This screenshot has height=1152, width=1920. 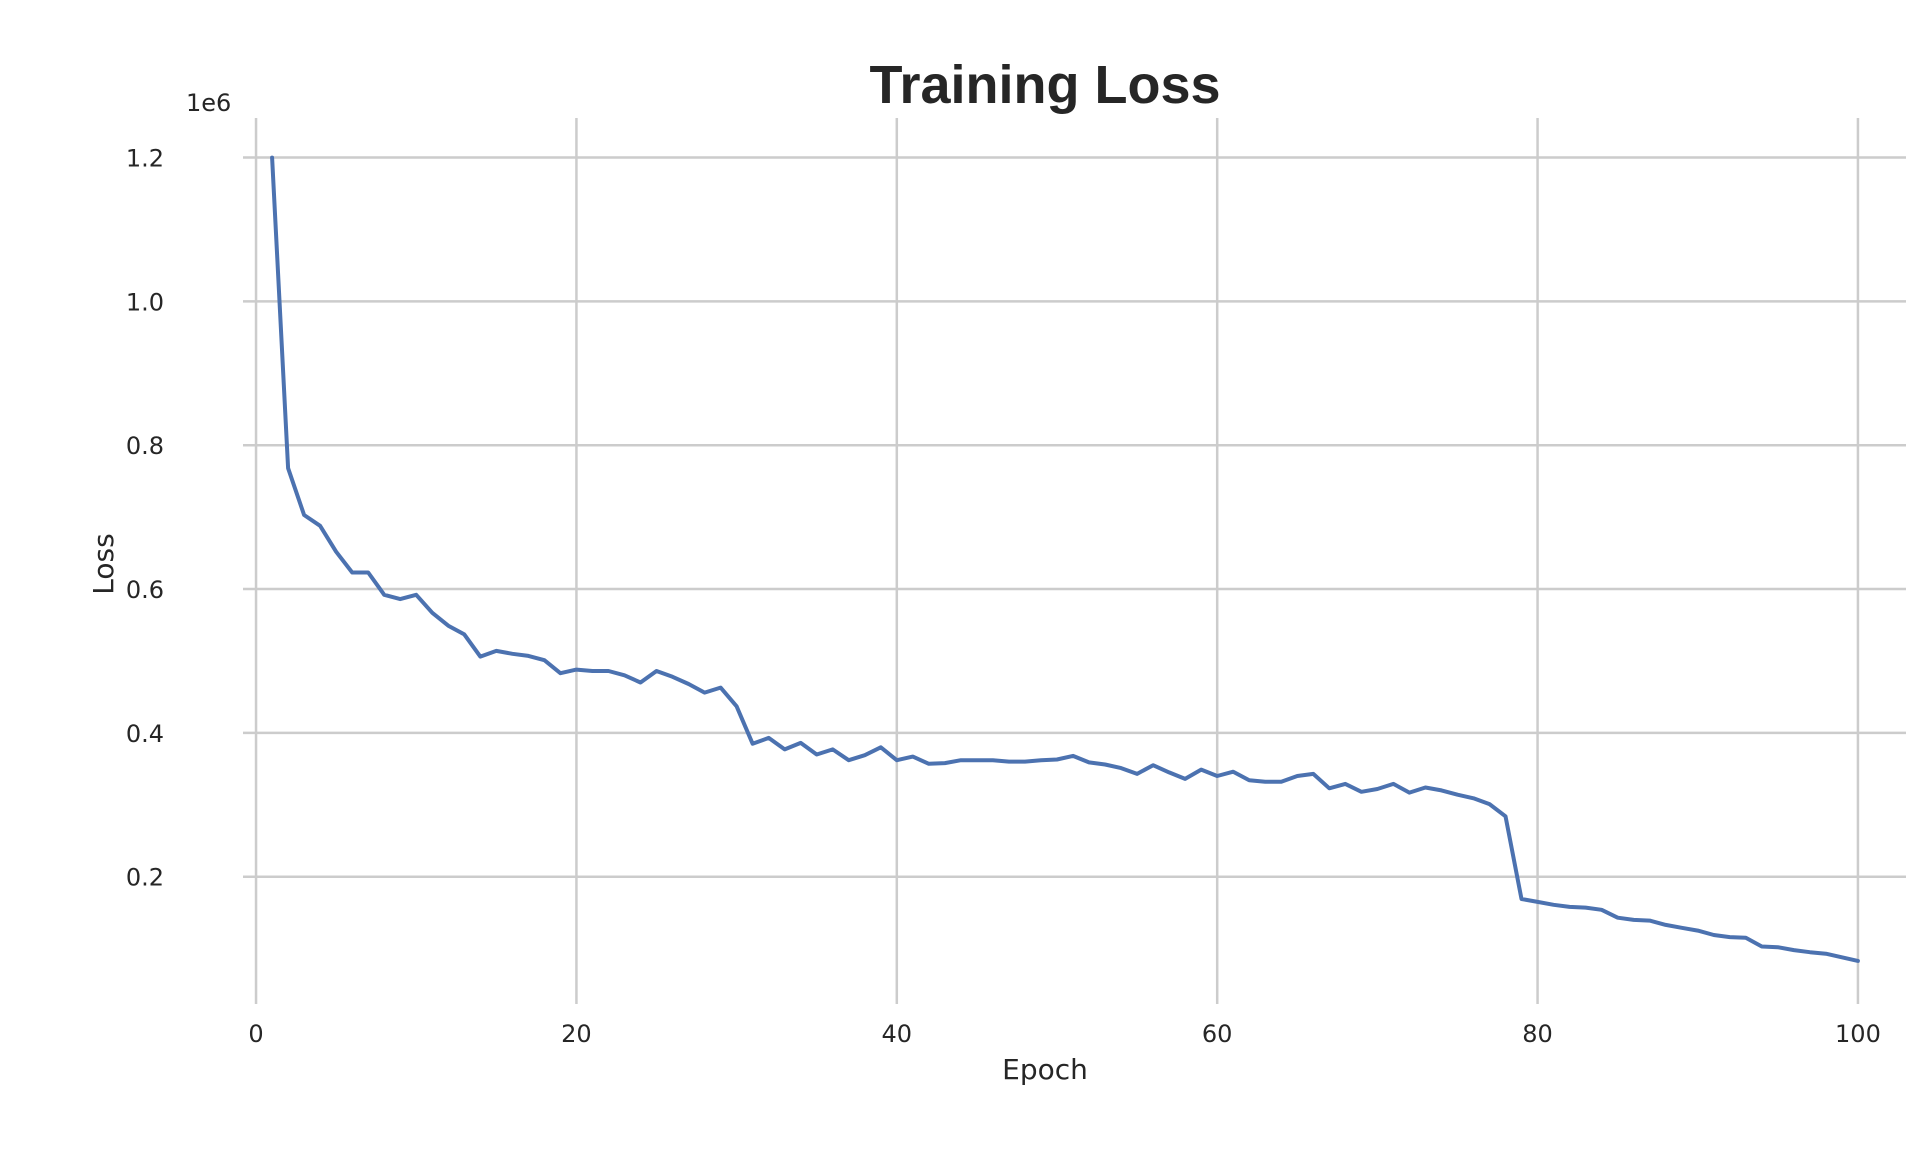 I want to click on x-tick-label: 20, so click(x=576, y=1034).